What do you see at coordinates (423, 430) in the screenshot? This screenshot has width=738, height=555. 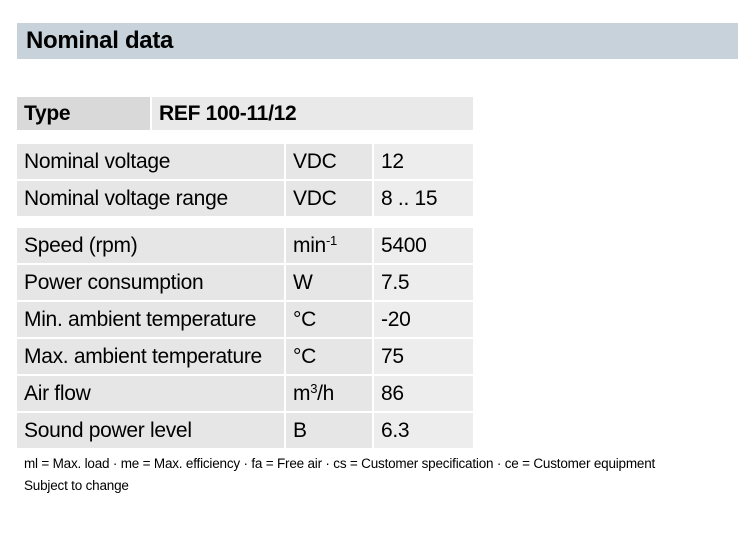 I see `row-value: 6.3` at bounding box center [423, 430].